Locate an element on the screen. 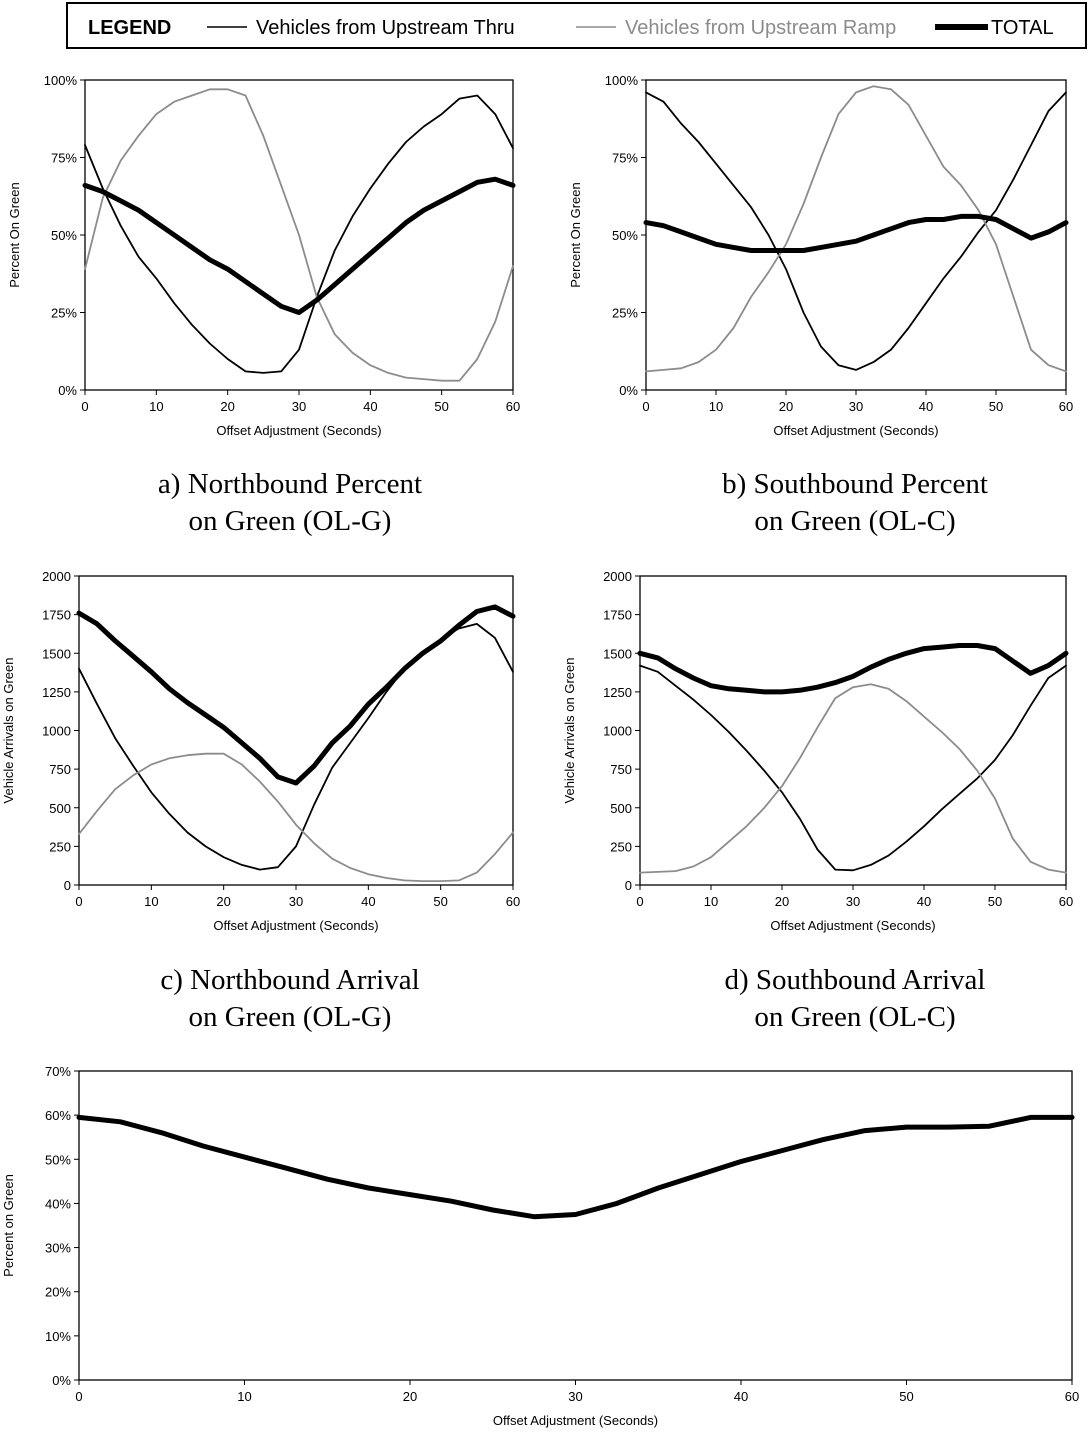  y-tick-label: 25% is located at coordinates (64, 313).